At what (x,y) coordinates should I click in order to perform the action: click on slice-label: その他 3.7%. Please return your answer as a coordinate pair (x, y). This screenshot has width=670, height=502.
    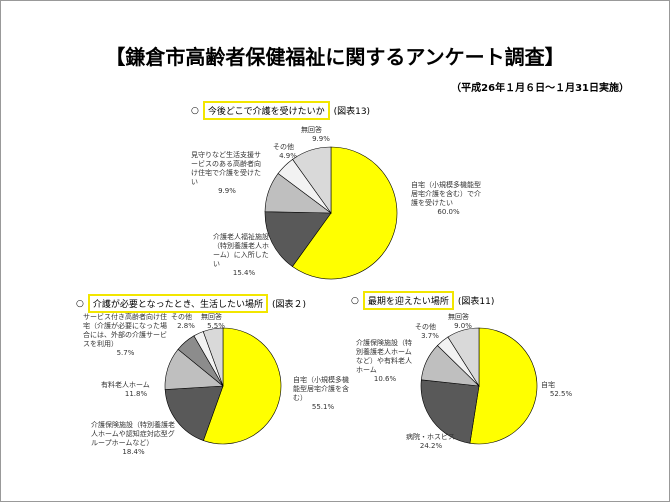
    Looking at the image, I should click on (430, 332).